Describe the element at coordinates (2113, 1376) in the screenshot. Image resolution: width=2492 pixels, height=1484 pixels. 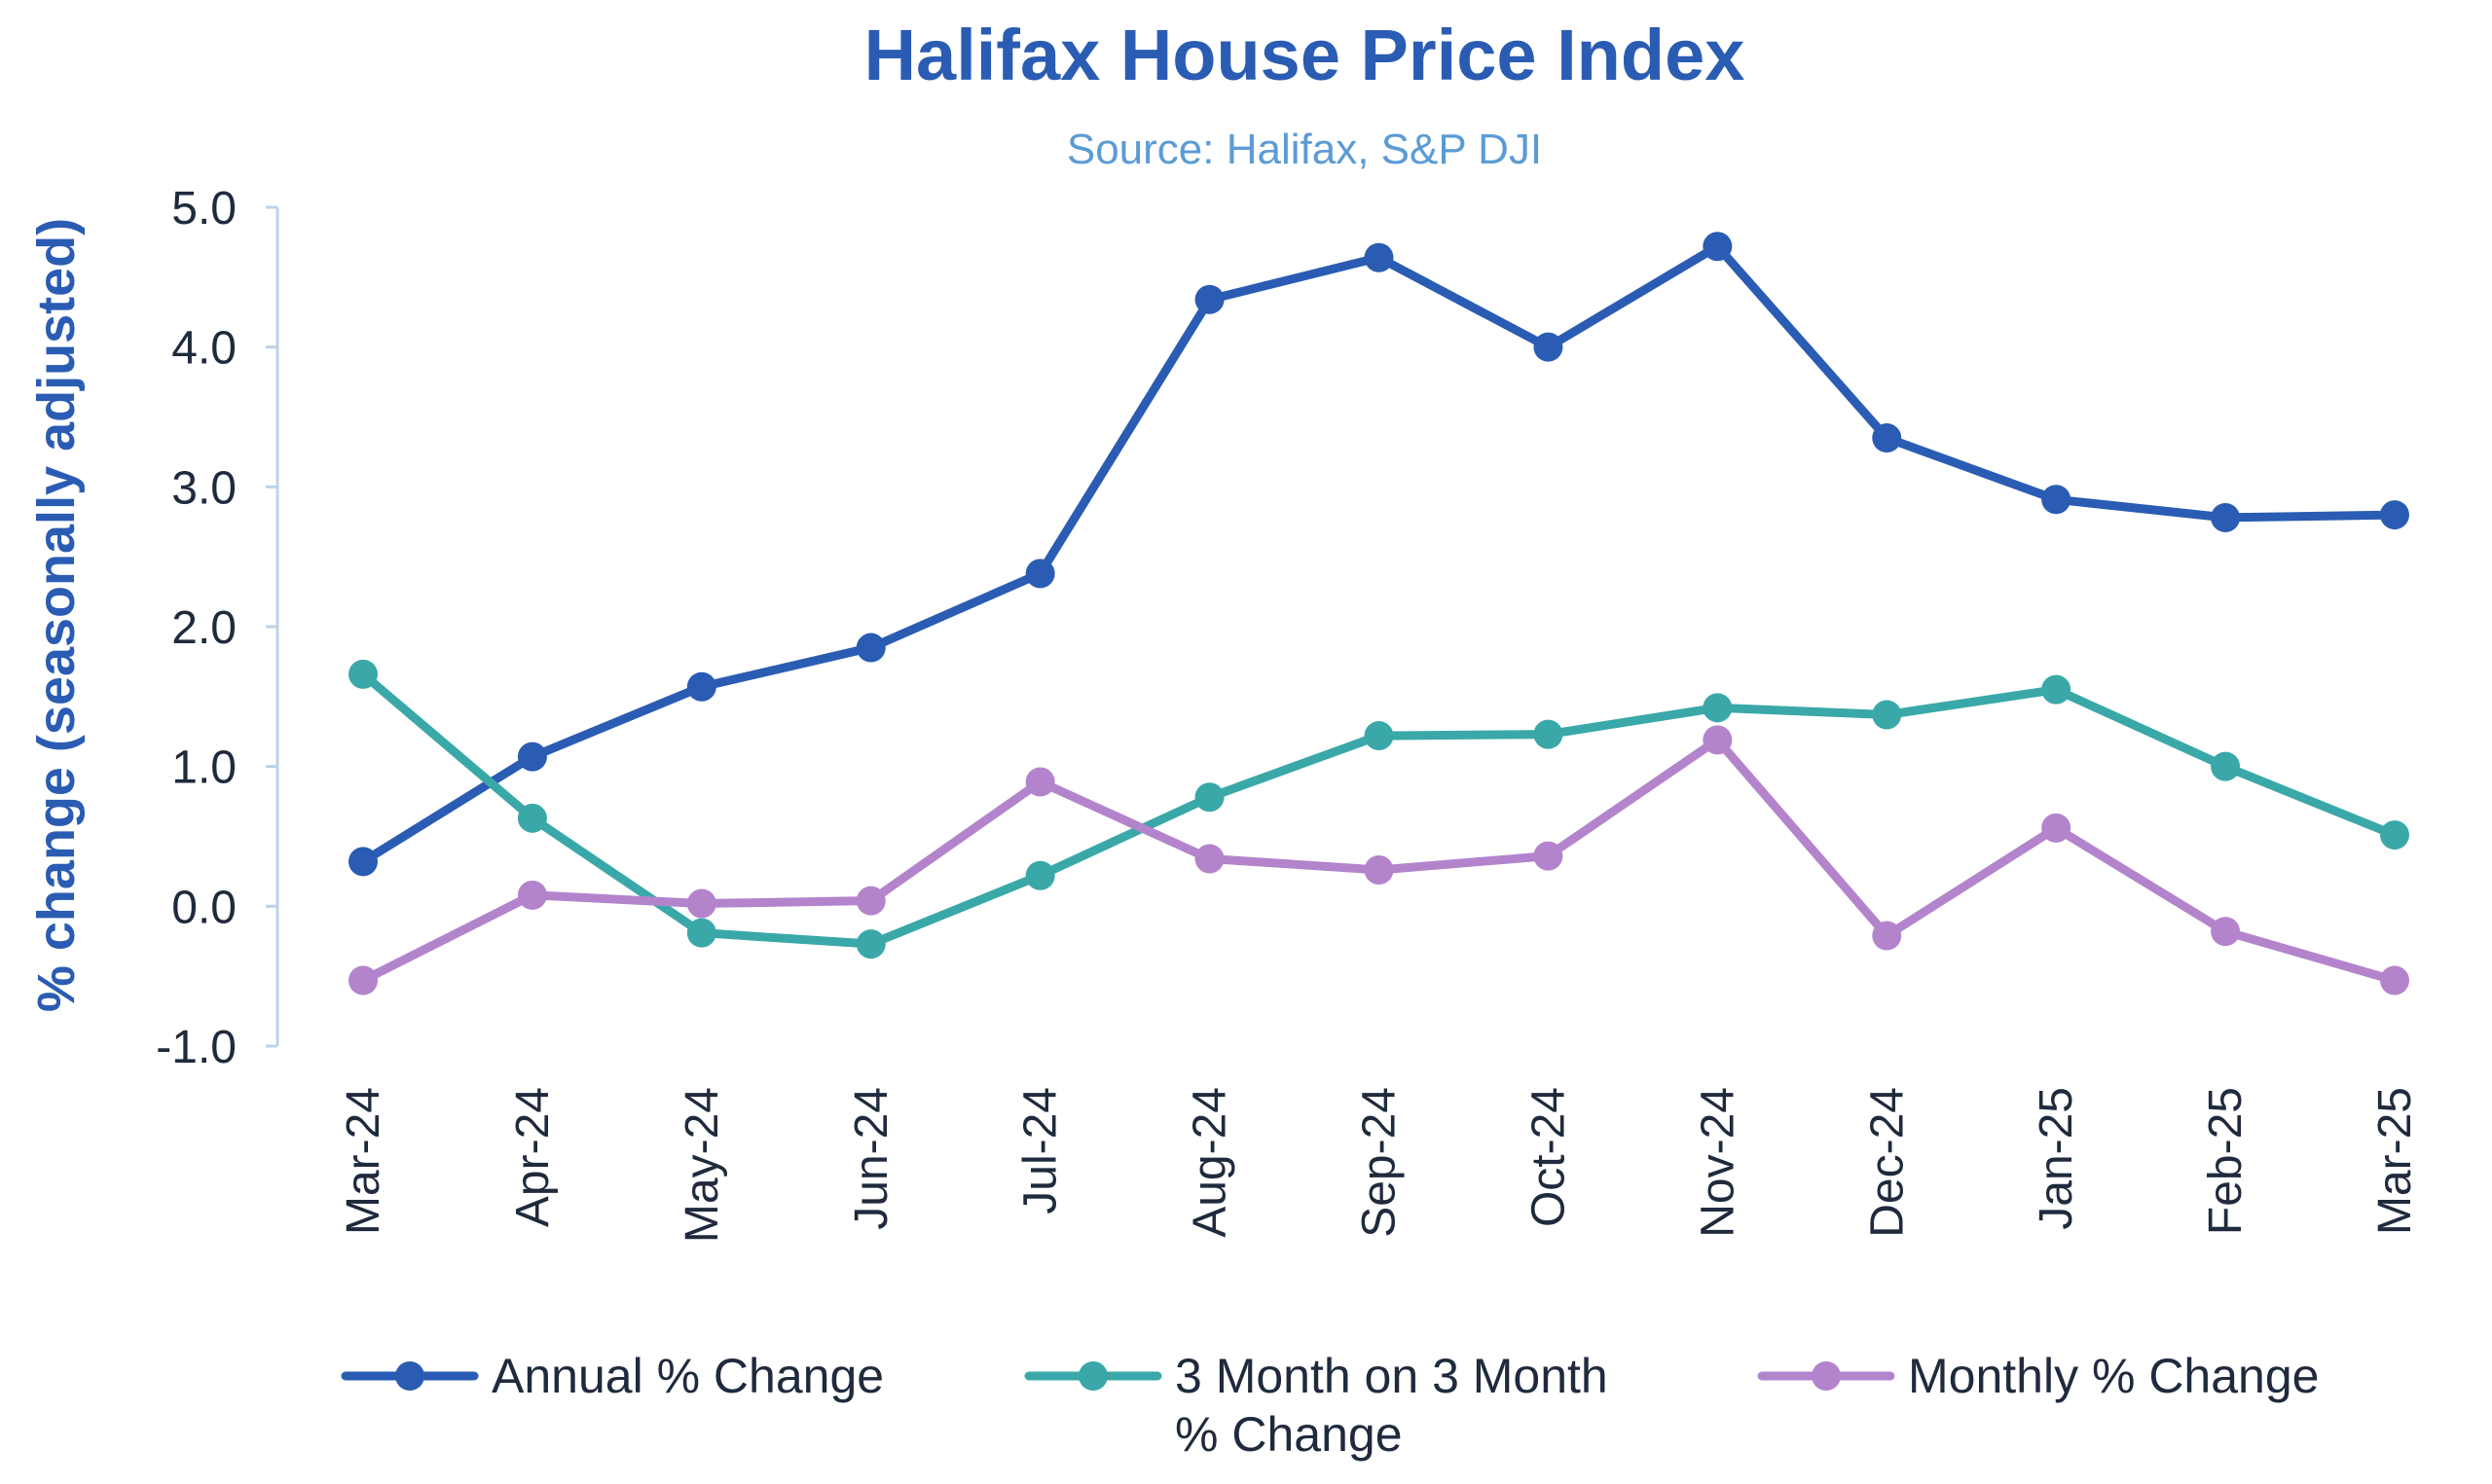
I see `legend-label: Monthly % Change` at that location.